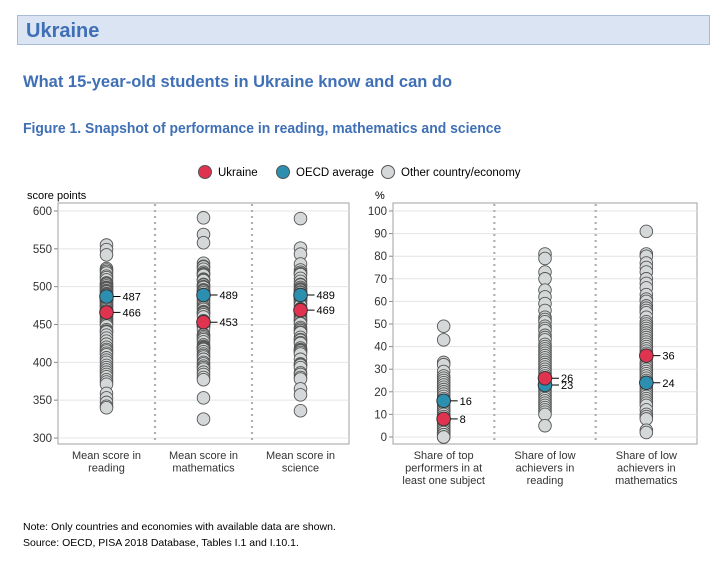  Describe the element at coordinates (42, 363) in the screenshot. I see `y-tick-label: 400` at that location.